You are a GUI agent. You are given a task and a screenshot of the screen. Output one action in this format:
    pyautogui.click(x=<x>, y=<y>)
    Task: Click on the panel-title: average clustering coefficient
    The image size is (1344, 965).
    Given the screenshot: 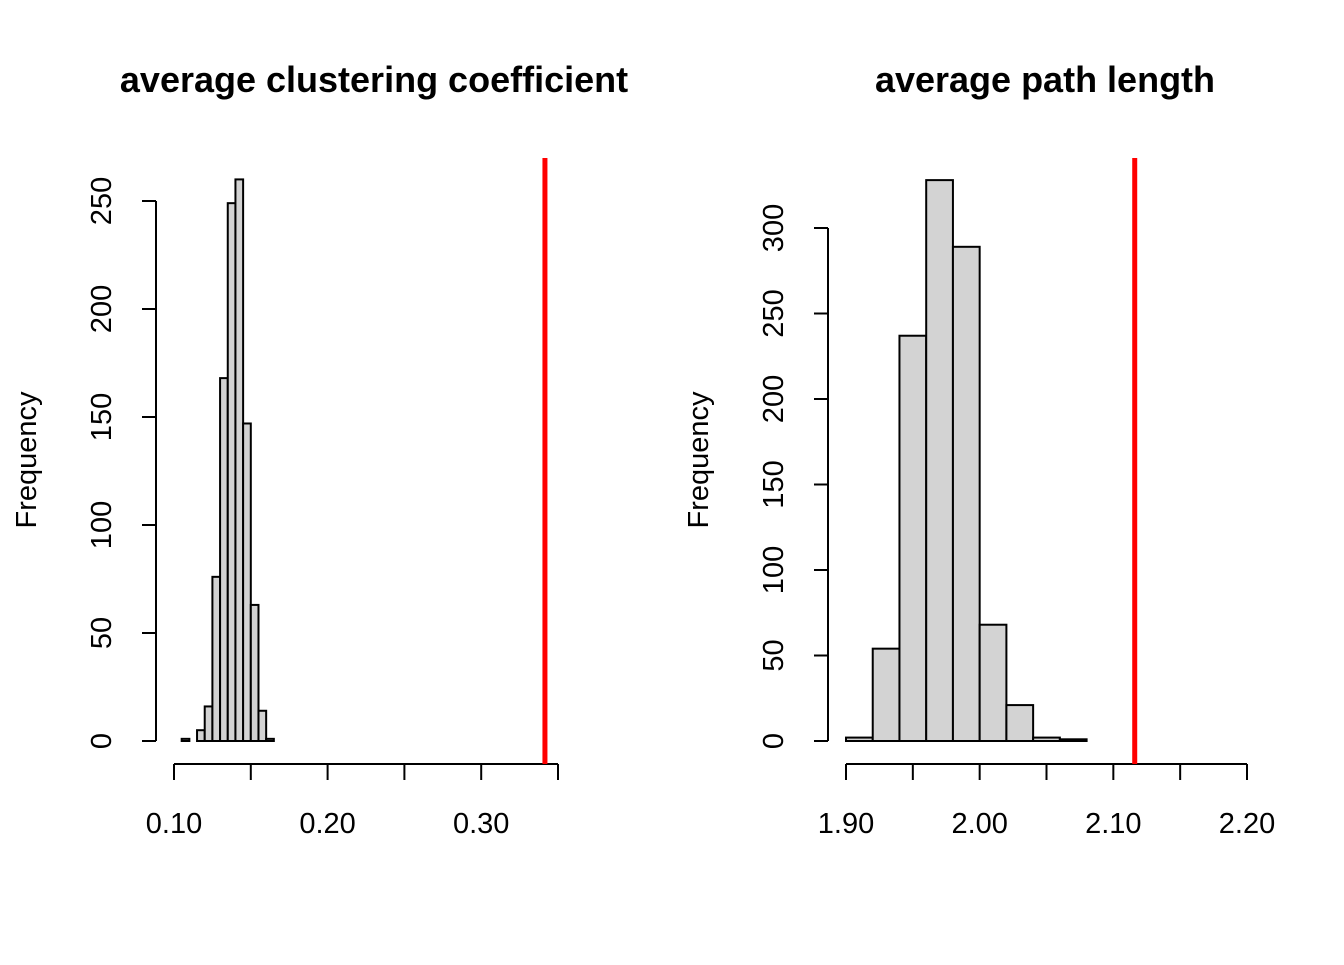 What is the action you would take?
    pyautogui.click(x=374, y=79)
    